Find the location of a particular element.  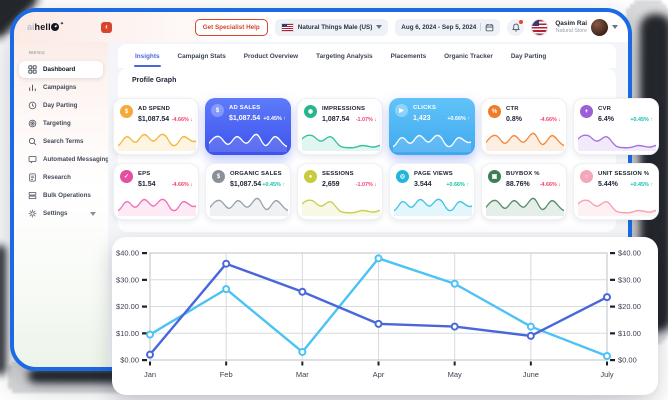

sidebar-item-campaigns: Campaigns is located at coordinates (61, 87).